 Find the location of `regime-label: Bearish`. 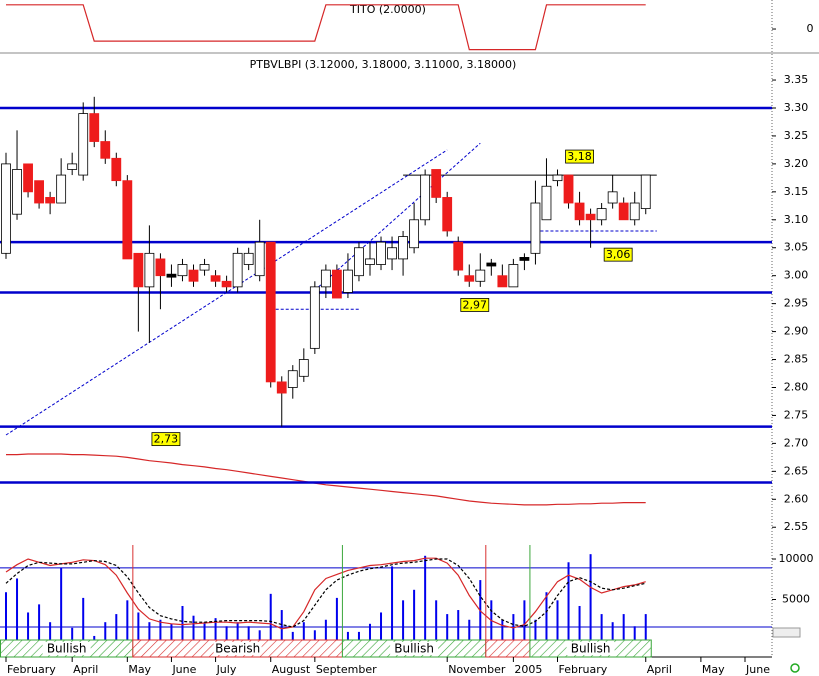

regime-label: Bearish is located at coordinates (237, 649).